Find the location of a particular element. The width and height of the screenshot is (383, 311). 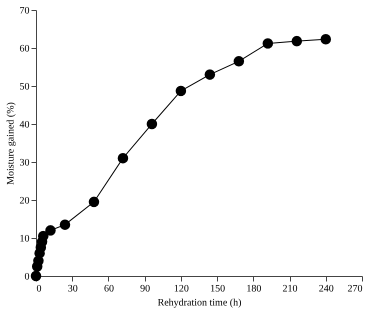

y-tick-label: 0 is located at coordinates (27, 277).